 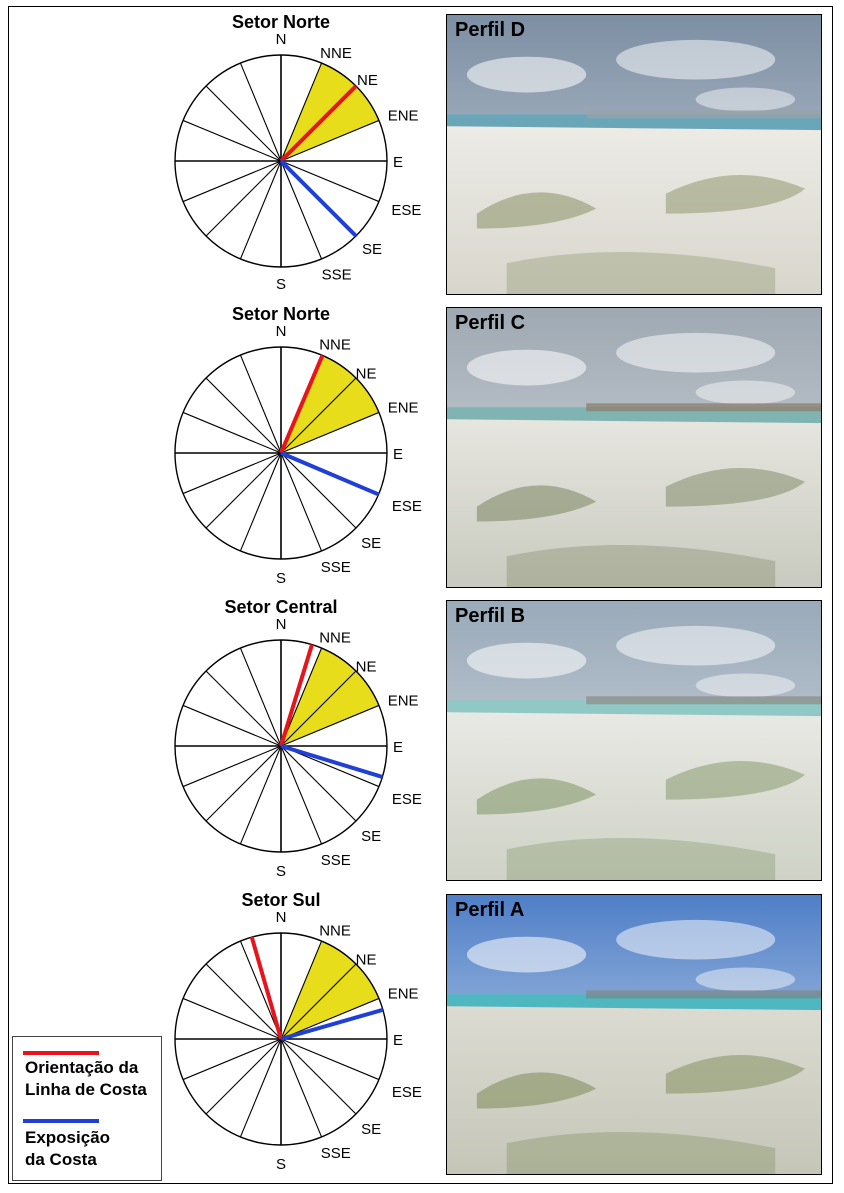 I want to click on legend-orientation-swatch, so click(x=61, y=1053).